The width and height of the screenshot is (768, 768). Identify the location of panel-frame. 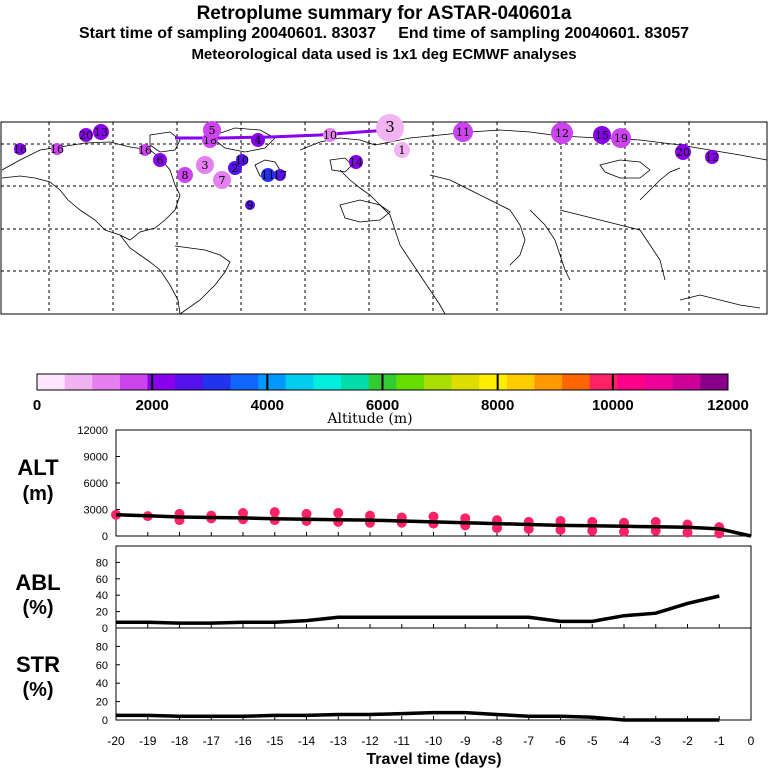
(433, 674).